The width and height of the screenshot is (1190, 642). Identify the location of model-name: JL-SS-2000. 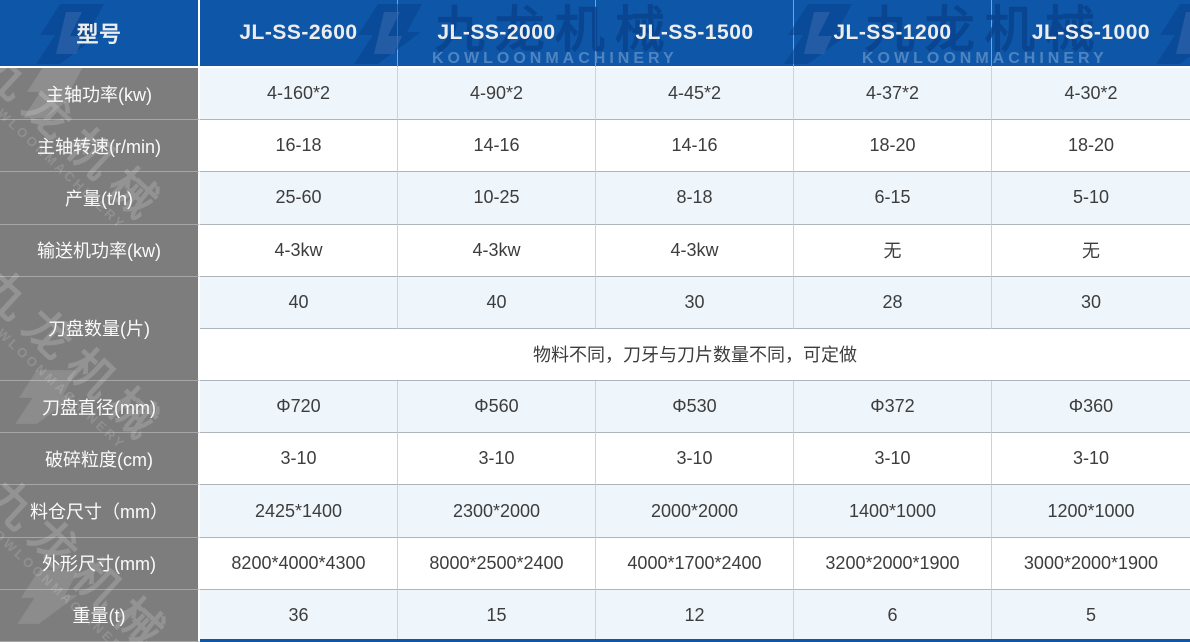
(496, 32).